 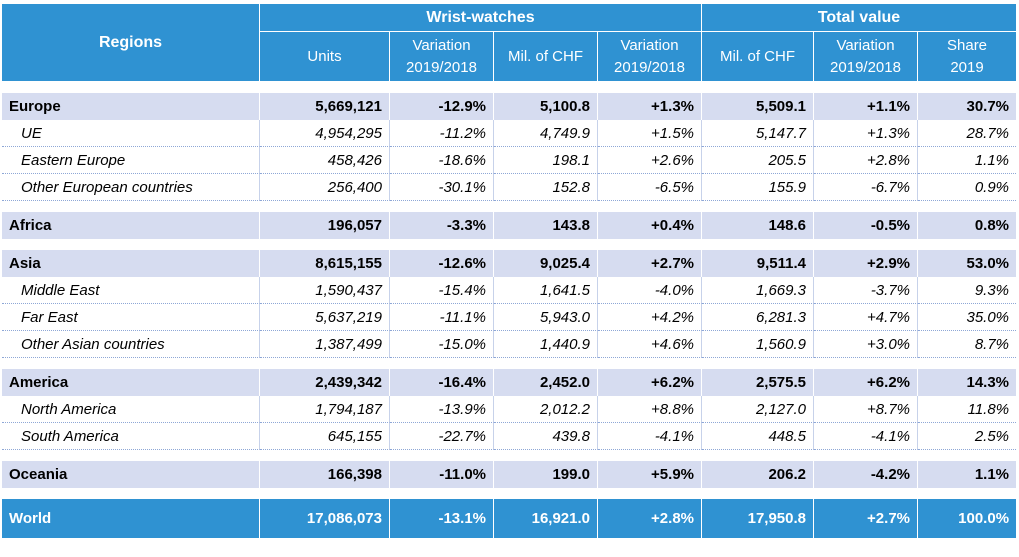 What do you see at coordinates (442, 518) in the screenshot?
I see `units-variation-cell: -13.1%` at bounding box center [442, 518].